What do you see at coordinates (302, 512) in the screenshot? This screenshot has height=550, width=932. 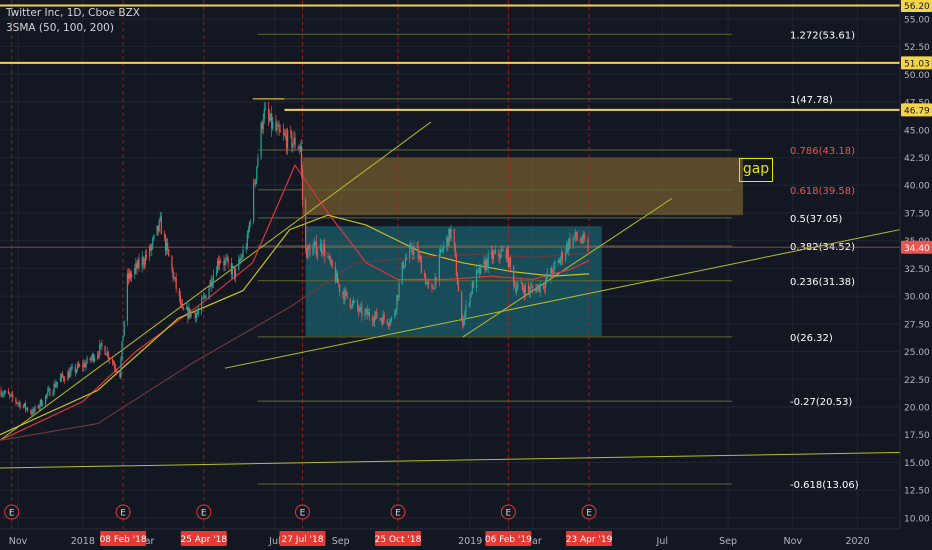 I see `earnings-marker` at bounding box center [302, 512].